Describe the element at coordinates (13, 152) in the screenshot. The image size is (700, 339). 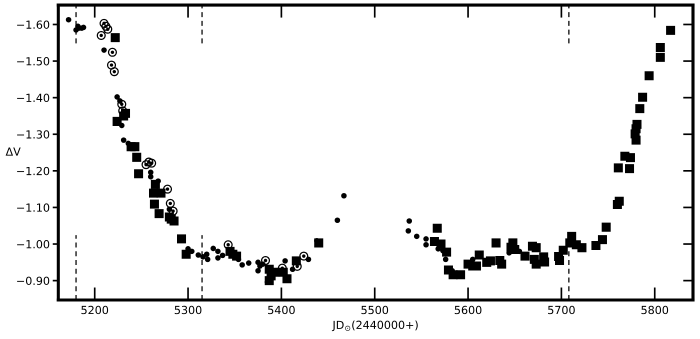
I see `y-axis-title: ΔV` at that location.